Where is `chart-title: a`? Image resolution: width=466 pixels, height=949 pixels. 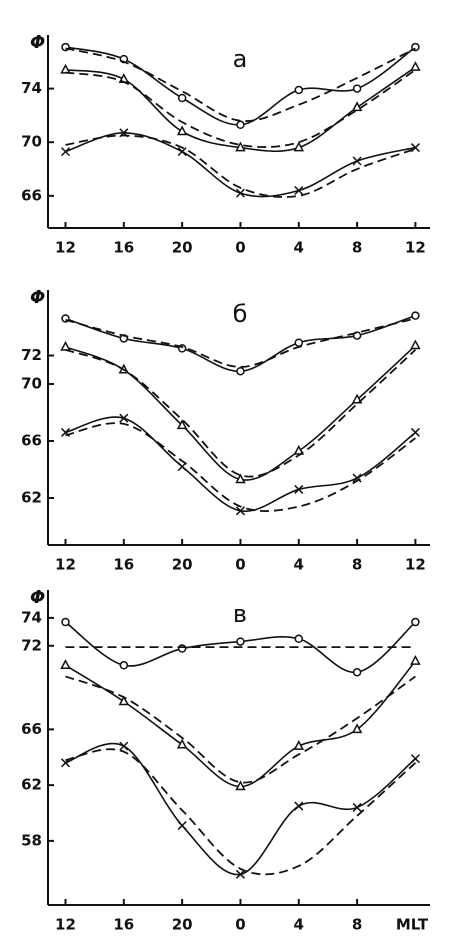
chart-title: a is located at coordinates (240, 59).